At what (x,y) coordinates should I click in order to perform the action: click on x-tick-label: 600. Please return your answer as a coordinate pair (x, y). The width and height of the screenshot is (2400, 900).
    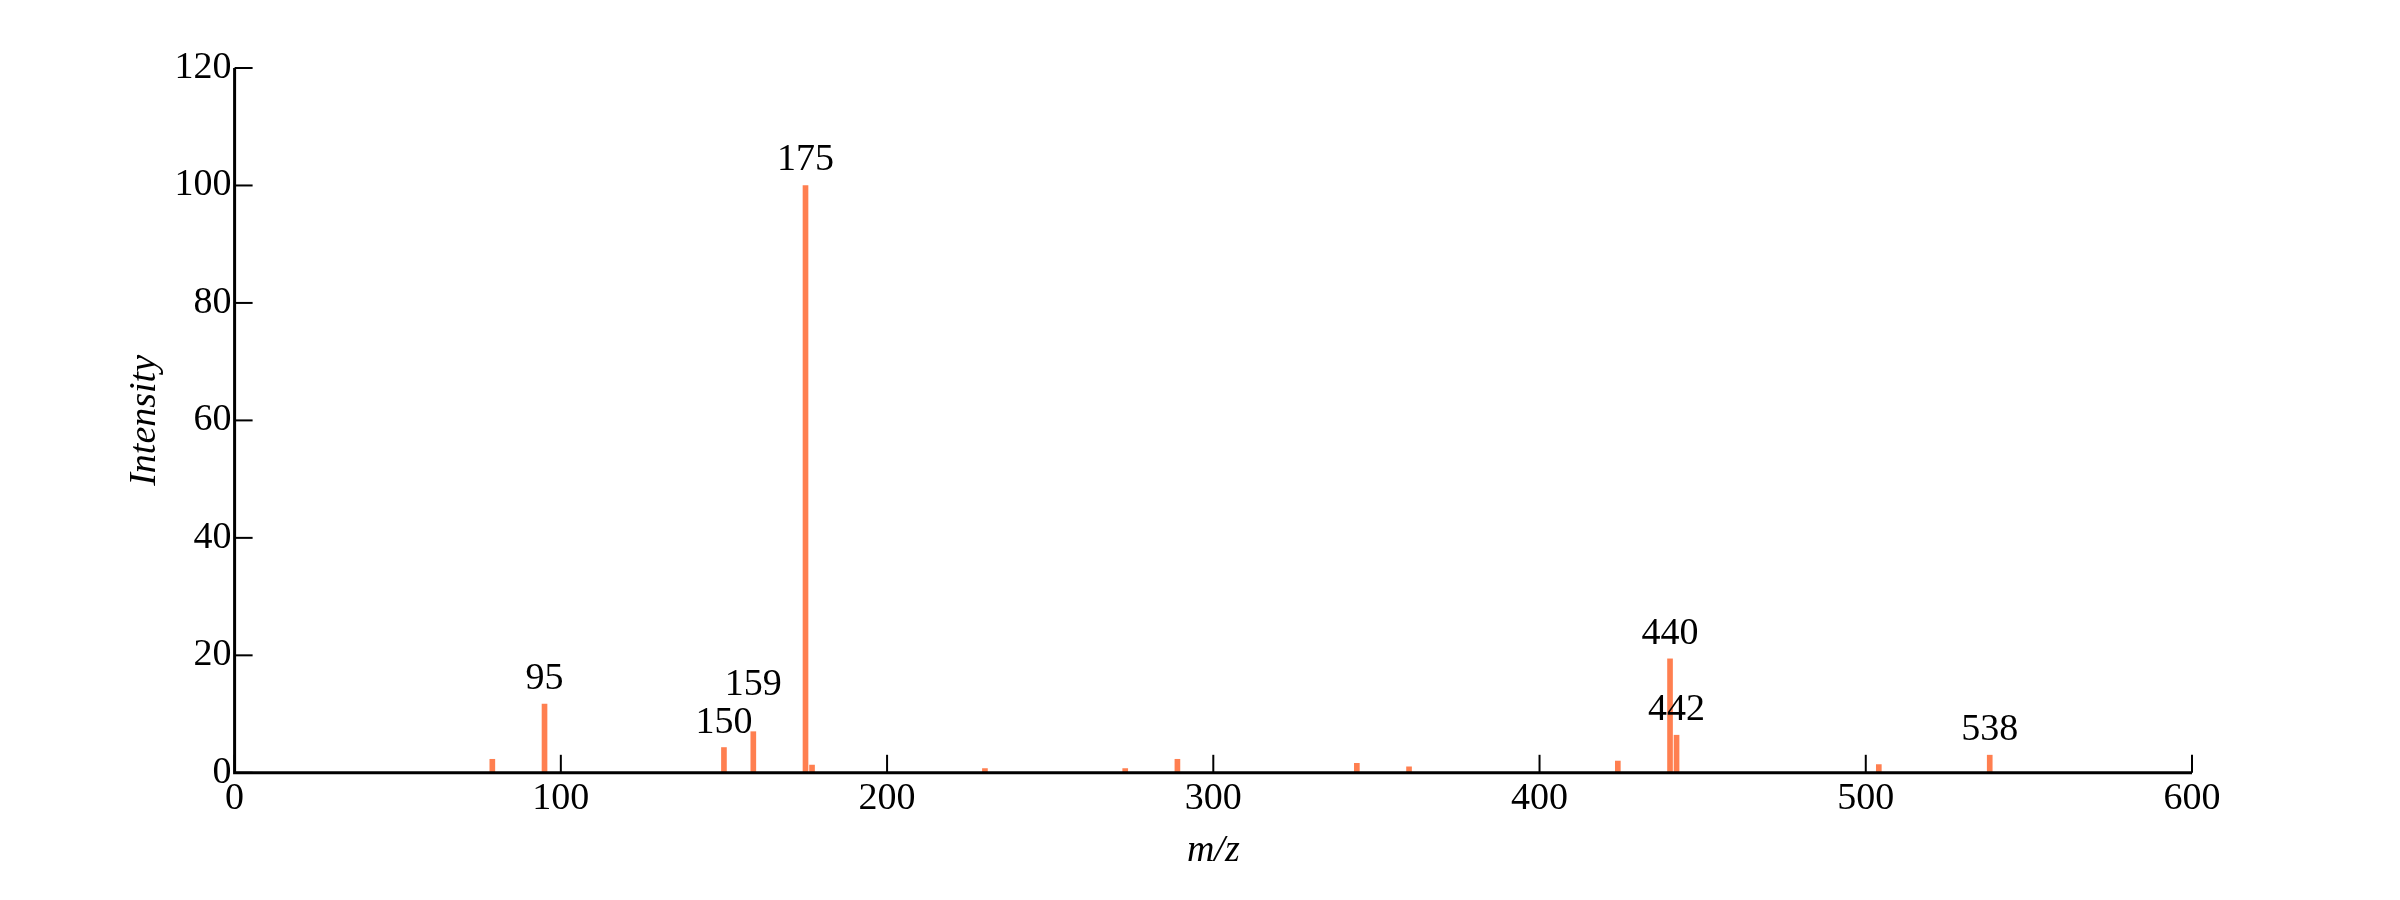
    Looking at the image, I should click on (2192, 795).